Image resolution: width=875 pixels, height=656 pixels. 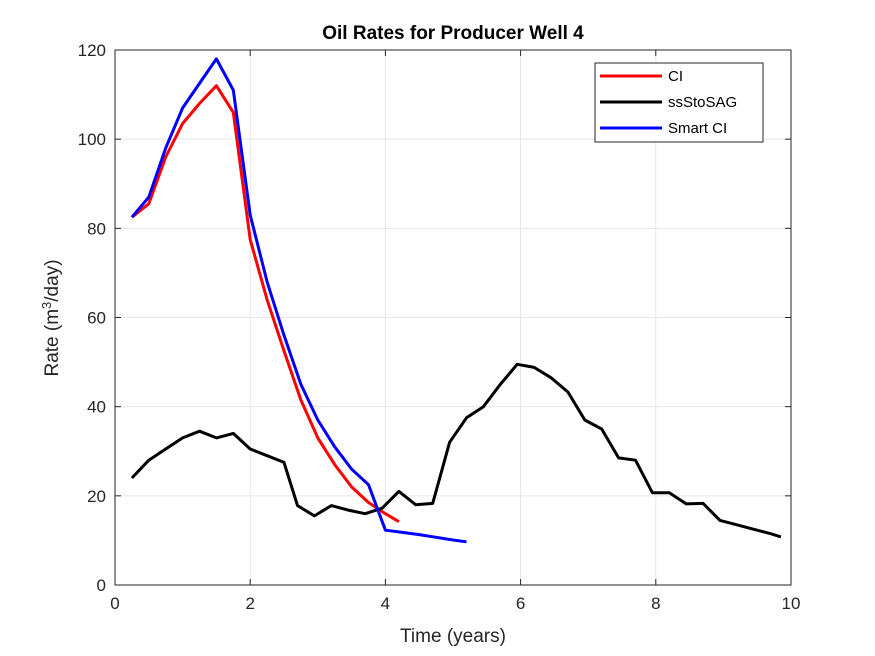 I want to click on x-tick-label: 4, so click(x=385, y=603).